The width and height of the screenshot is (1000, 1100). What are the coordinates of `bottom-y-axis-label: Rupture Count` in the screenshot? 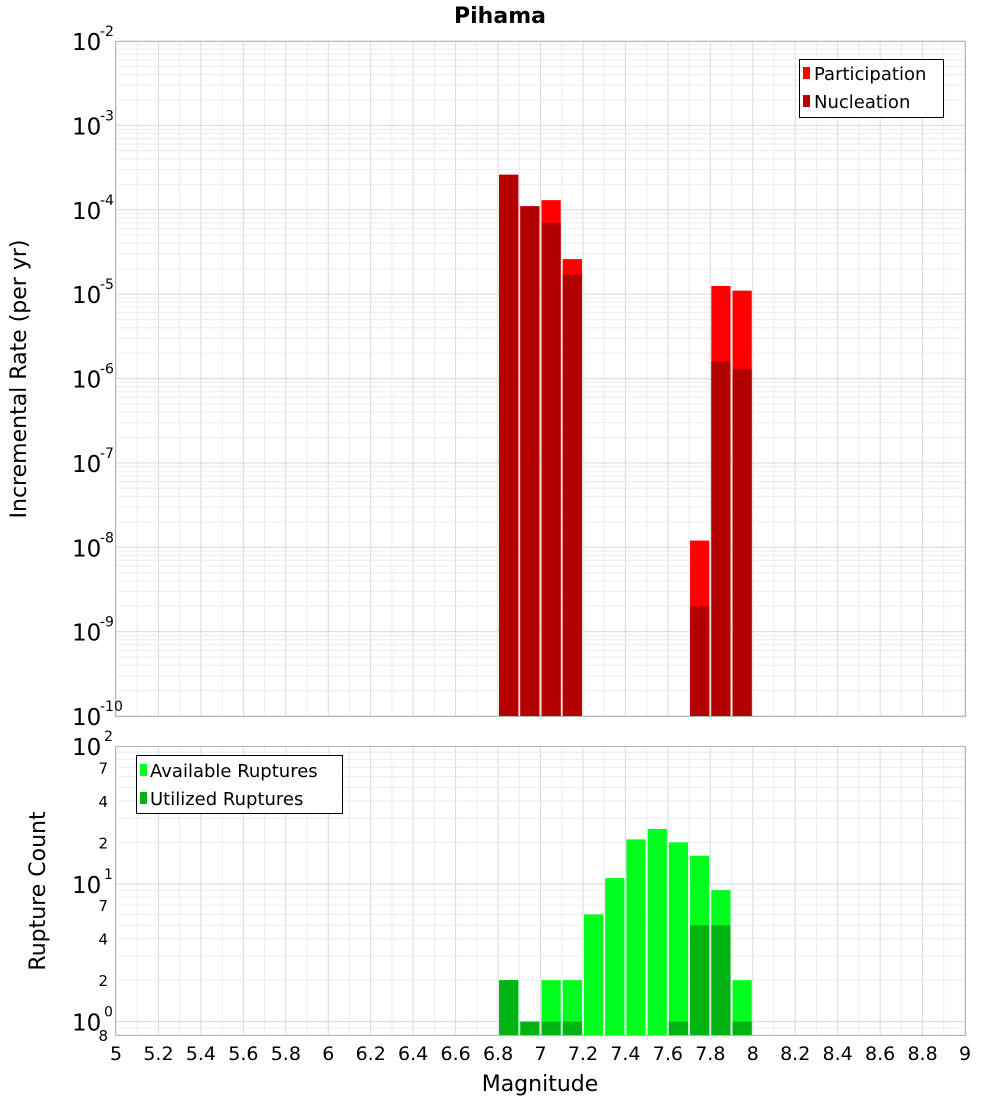 It's located at (38, 891).